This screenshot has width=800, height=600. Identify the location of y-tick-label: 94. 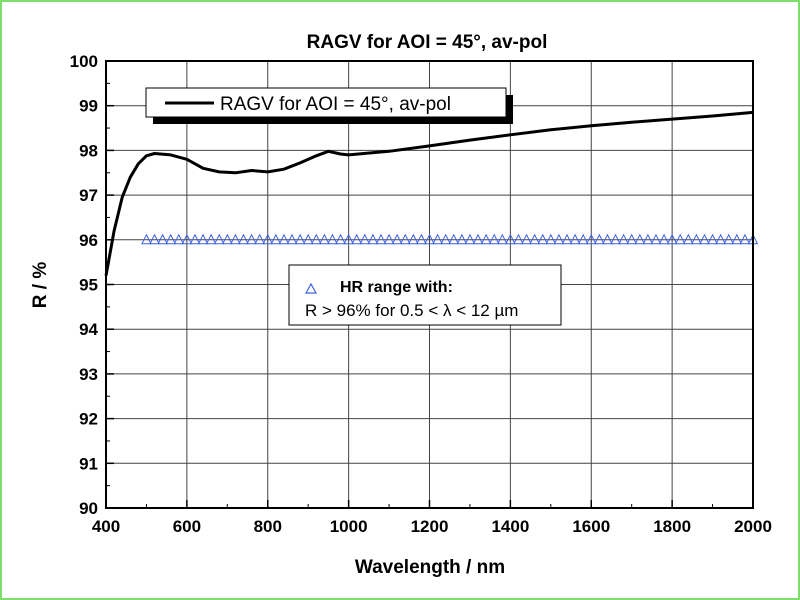
(88, 329).